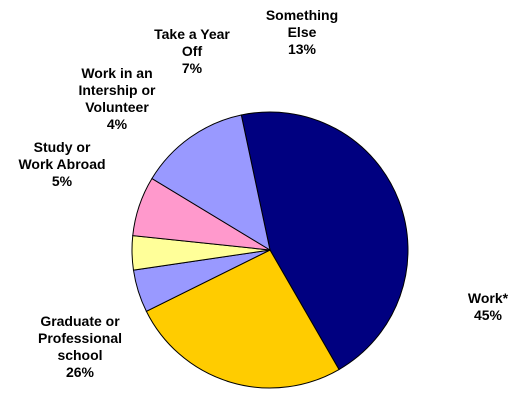  What do you see at coordinates (116, 73) in the screenshot?
I see `slice-name-line-3-0: Work in an` at bounding box center [116, 73].